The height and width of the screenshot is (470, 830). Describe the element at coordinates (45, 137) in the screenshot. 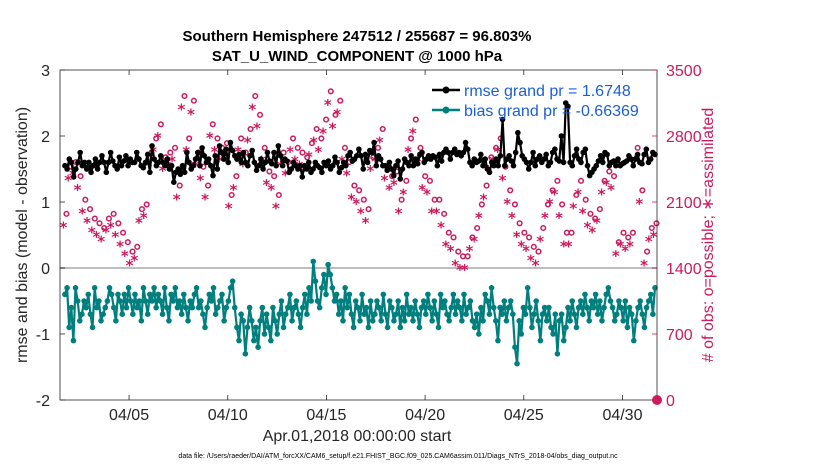

I see `y-tick-label-left: 2` at that location.